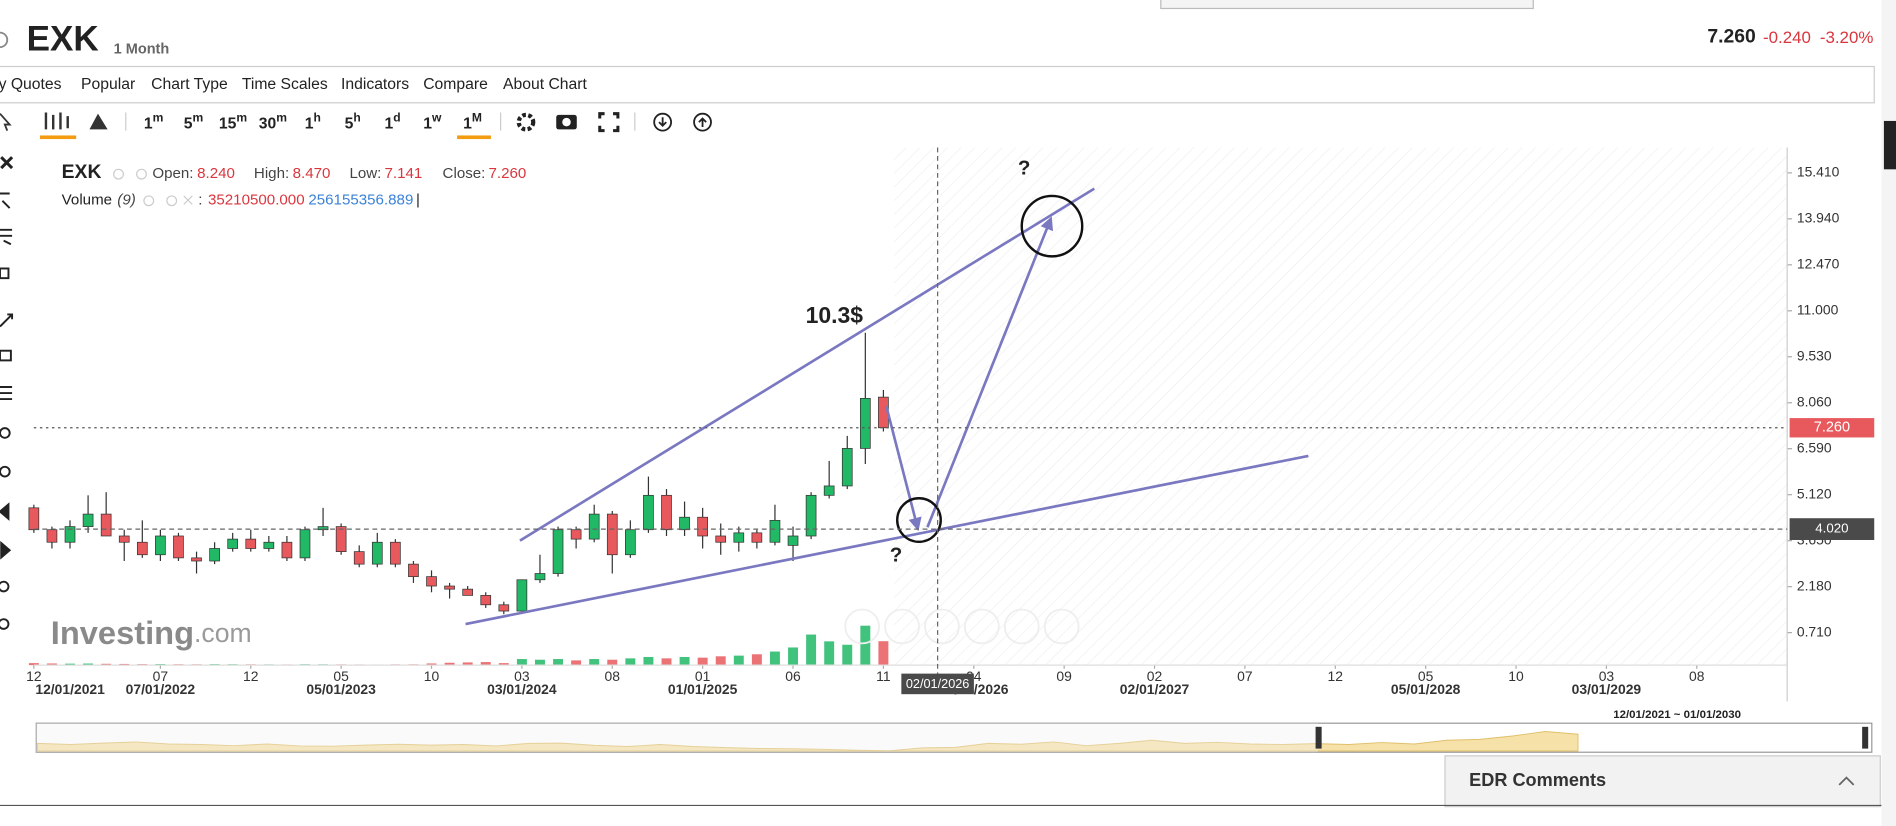  I want to click on upload-icon, so click(702, 122).